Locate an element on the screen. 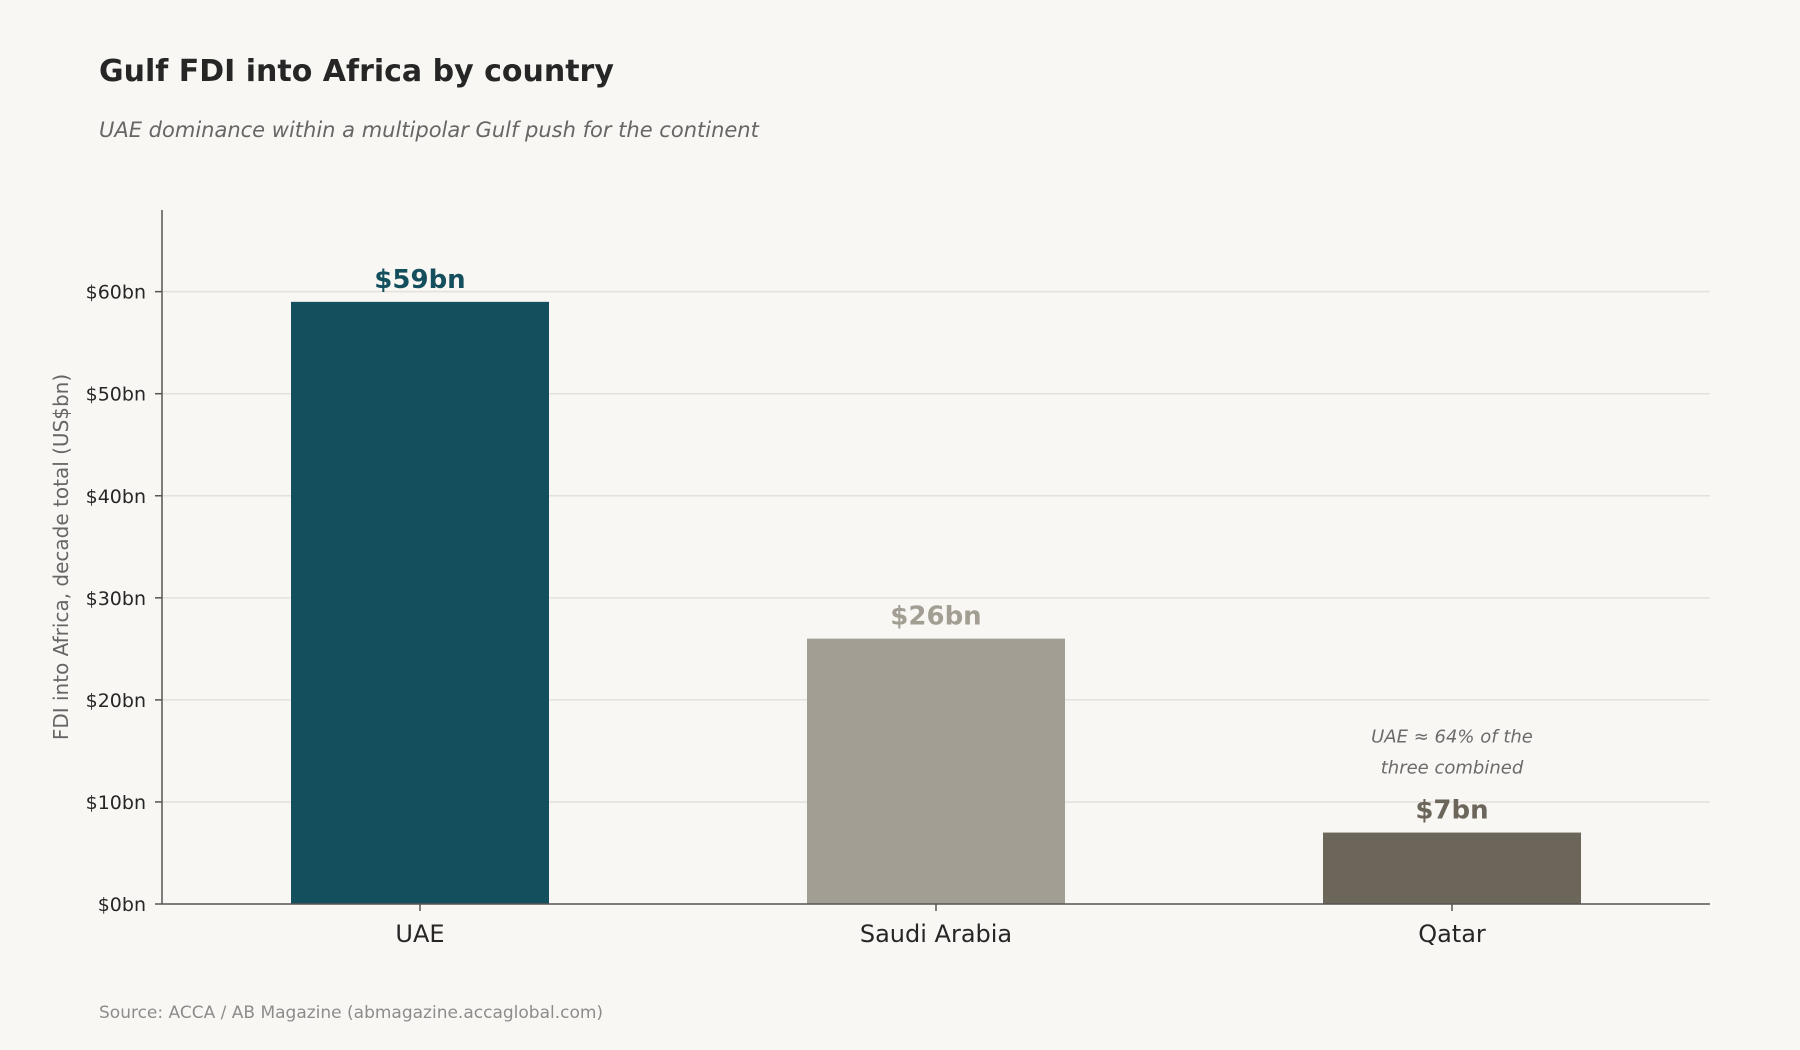  bar-uae is located at coordinates (420, 603).